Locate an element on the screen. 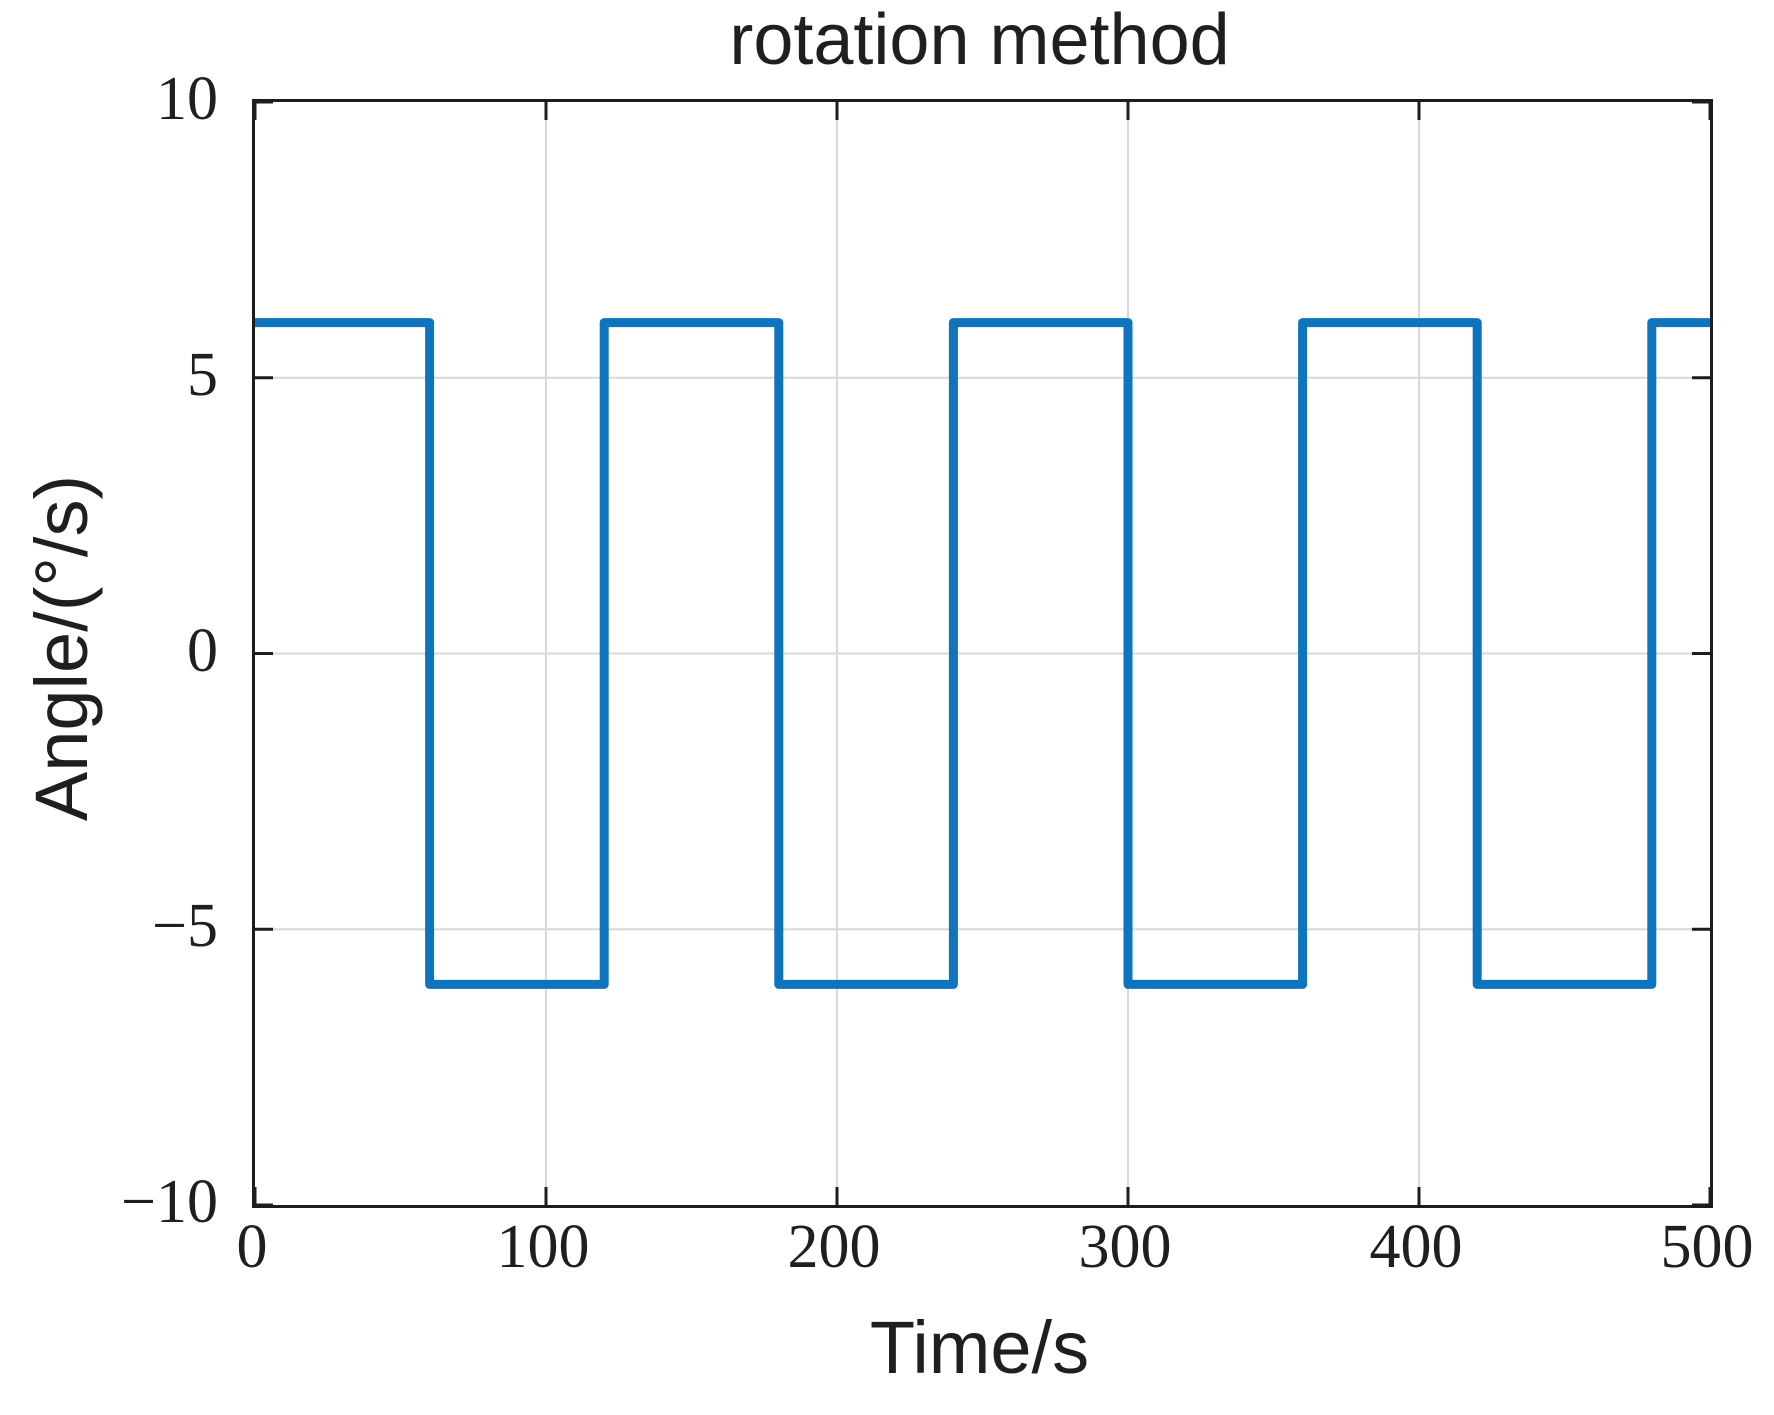  y-tick-label: 5 is located at coordinates (202, 374).